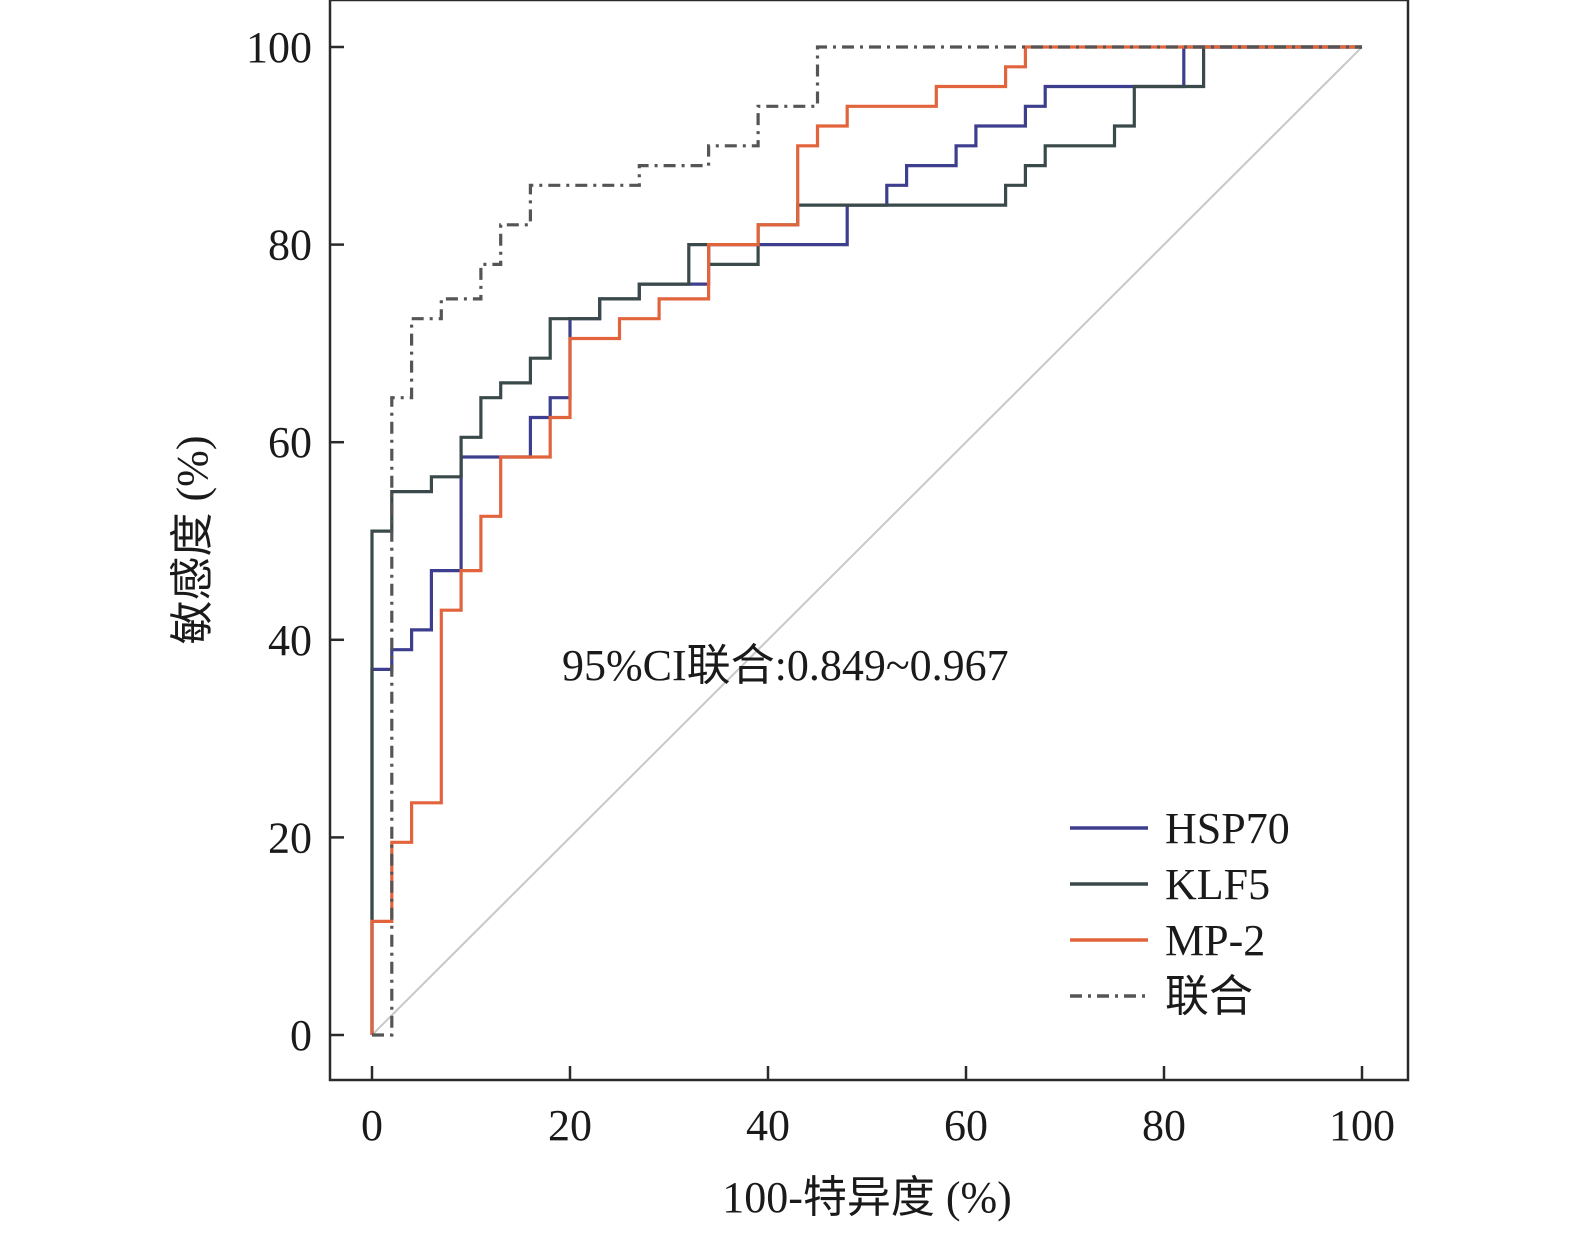  What do you see at coordinates (1180, 912) in the screenshot?
I see `legend: HSP70 KLF5 MP-2 联合` at bounding box center [1180, 912].